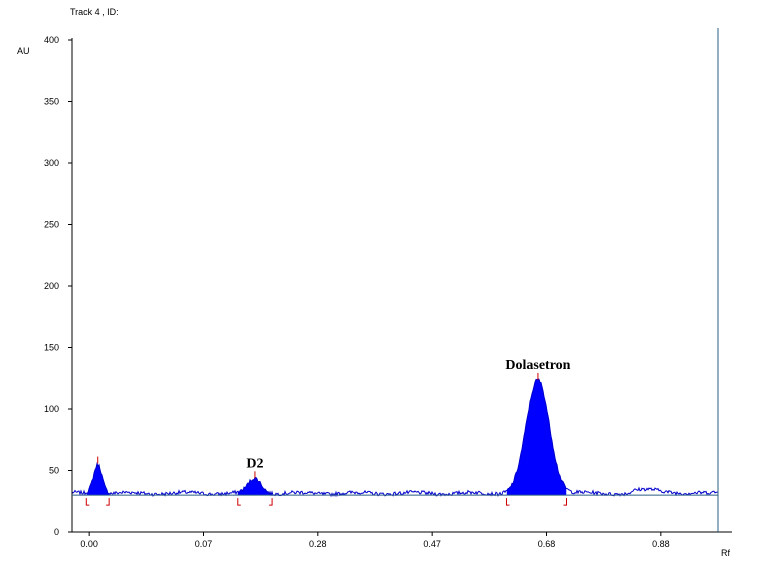  What do you see at coordinates (204, 544) in the screenshot?
I see `x-tick-label: 0.07` at bounding box center [204, 544].